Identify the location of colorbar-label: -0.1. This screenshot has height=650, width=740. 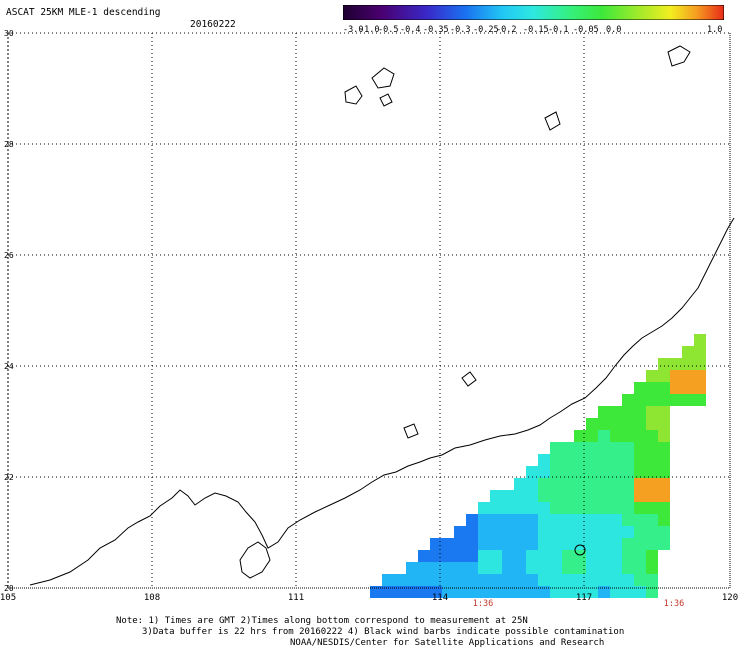
(558, 30).